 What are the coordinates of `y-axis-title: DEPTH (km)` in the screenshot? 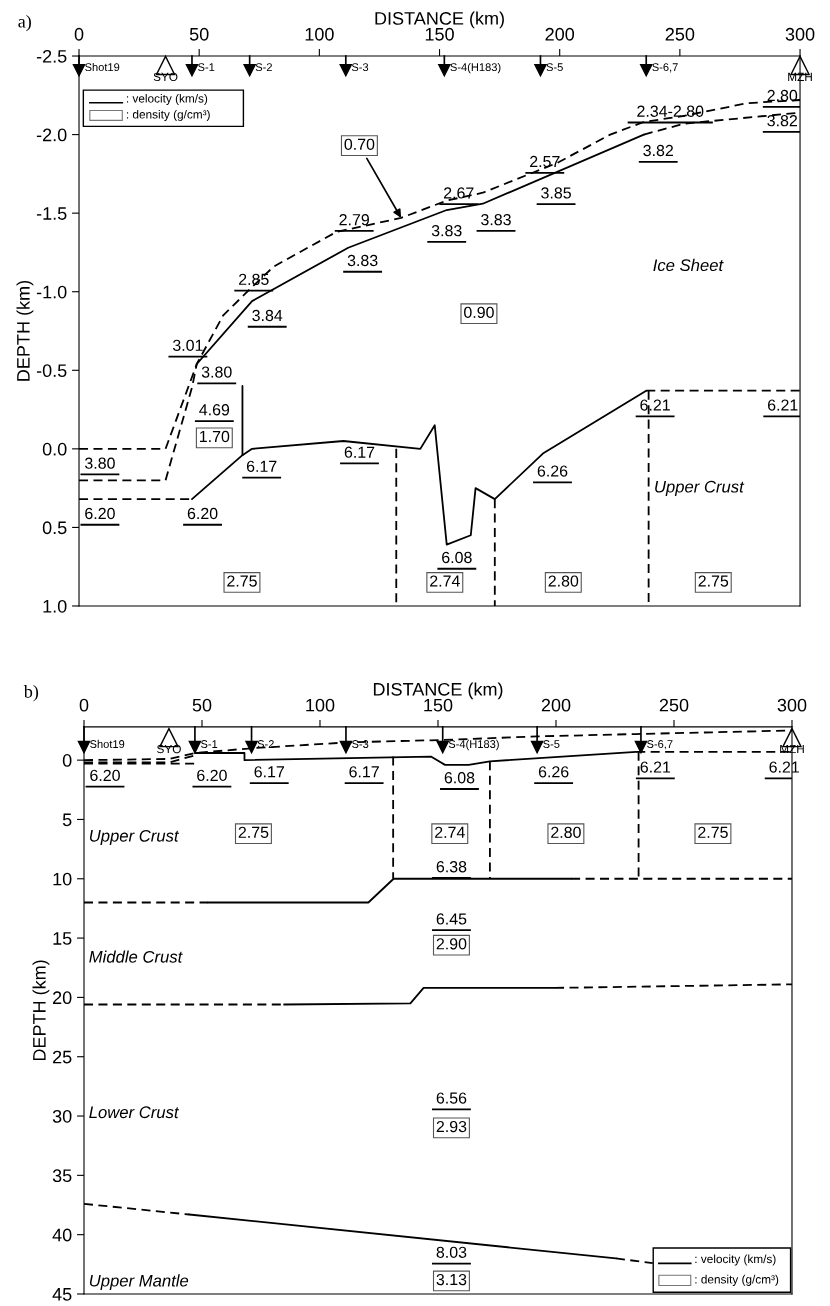 It's located at (41, 1010).